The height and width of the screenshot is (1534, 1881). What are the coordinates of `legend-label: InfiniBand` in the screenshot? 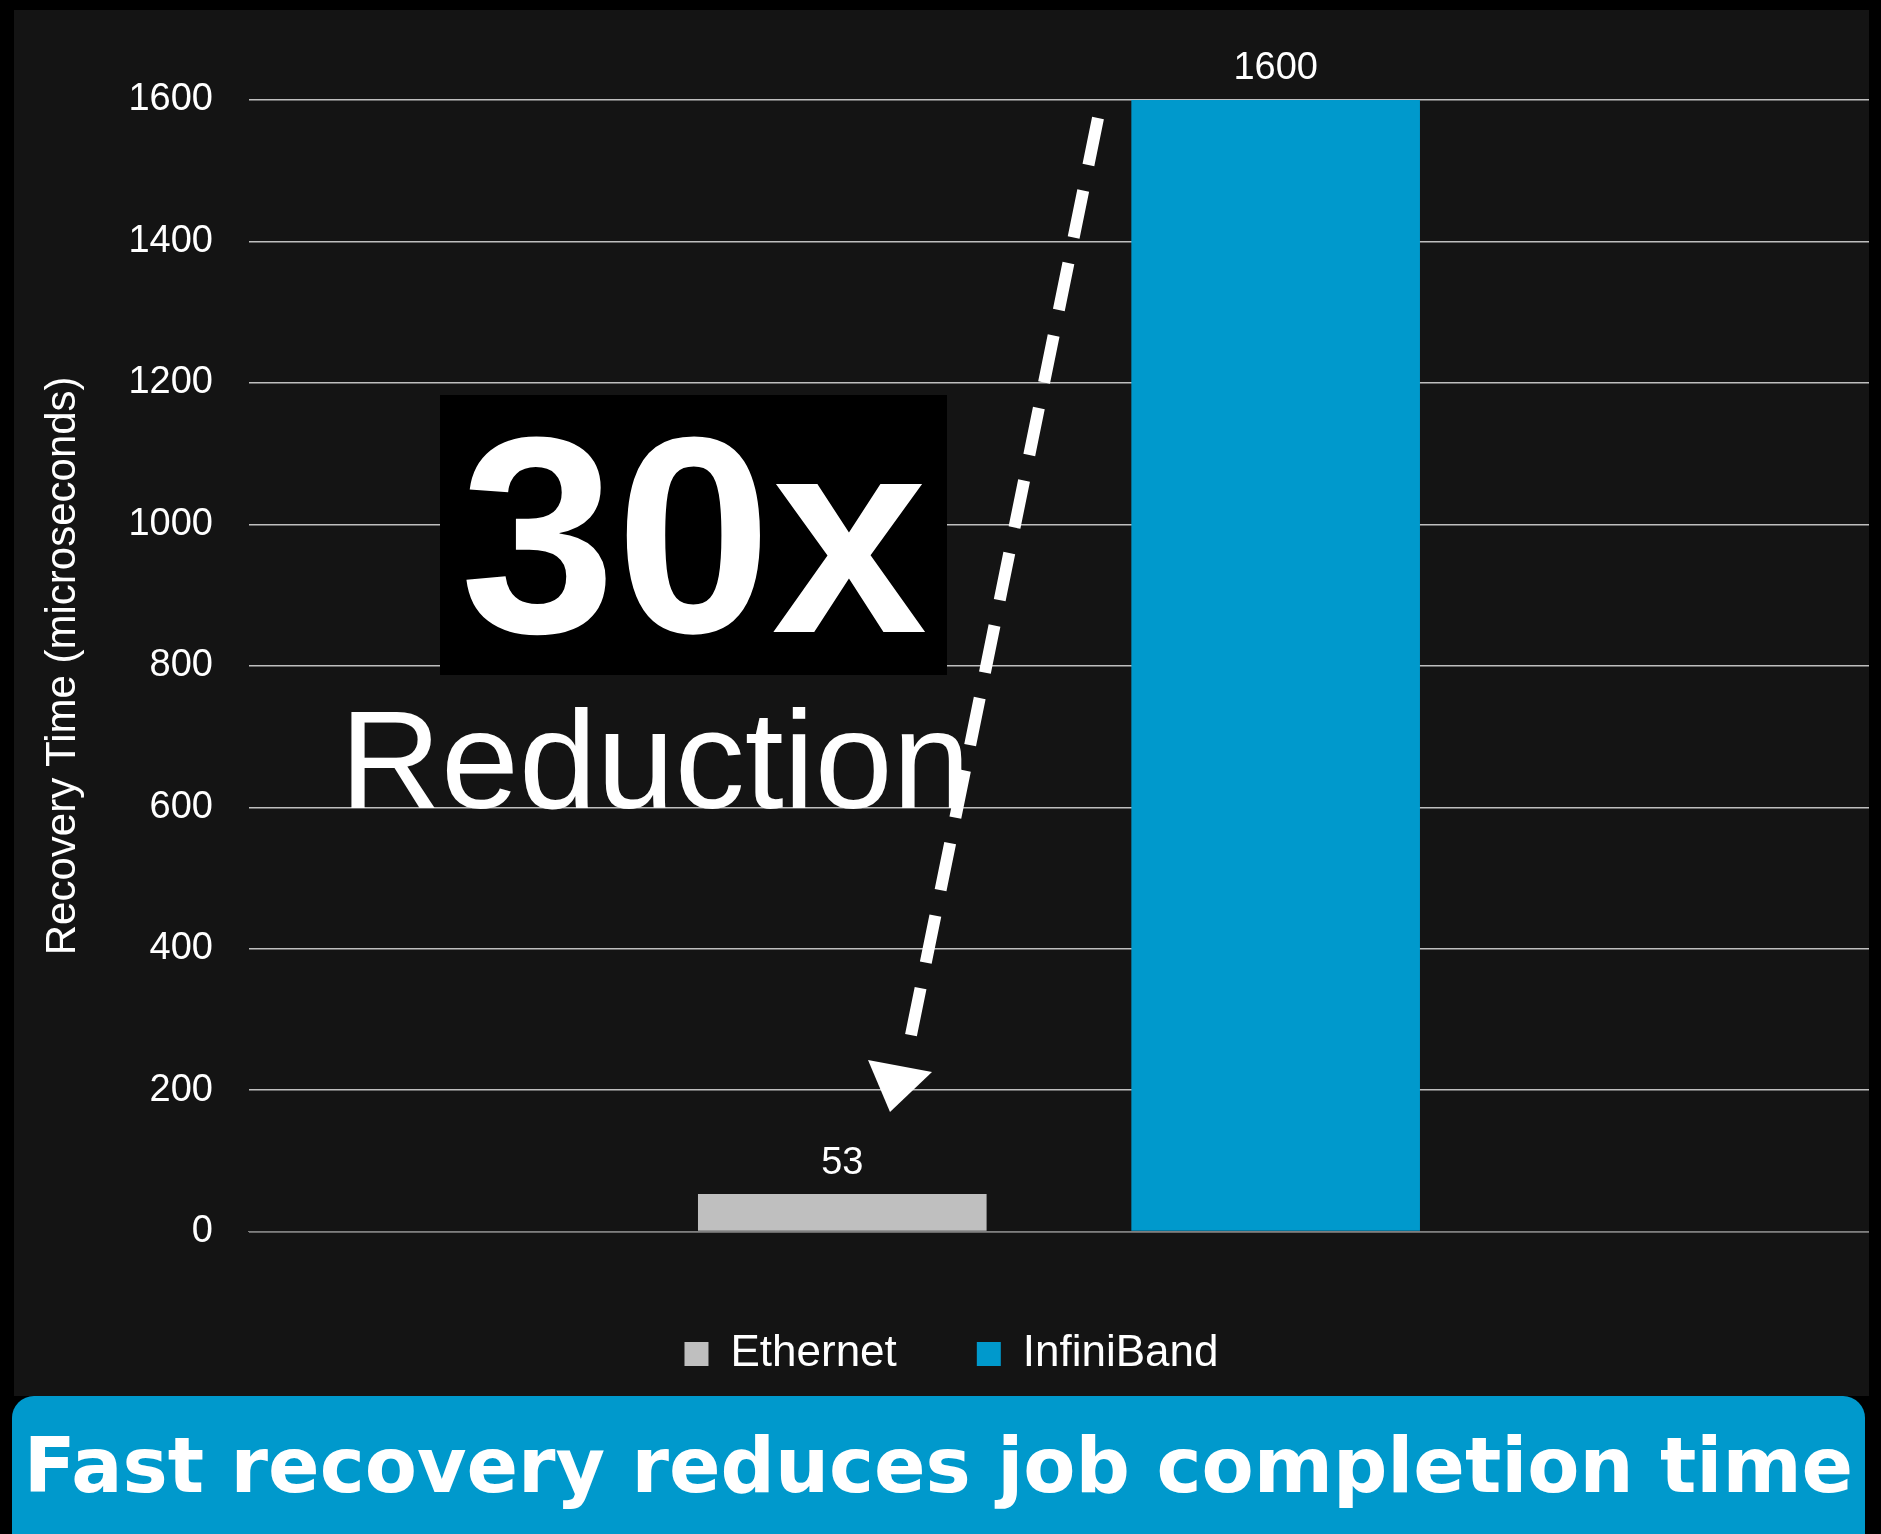 It's located at (1120, 1351).